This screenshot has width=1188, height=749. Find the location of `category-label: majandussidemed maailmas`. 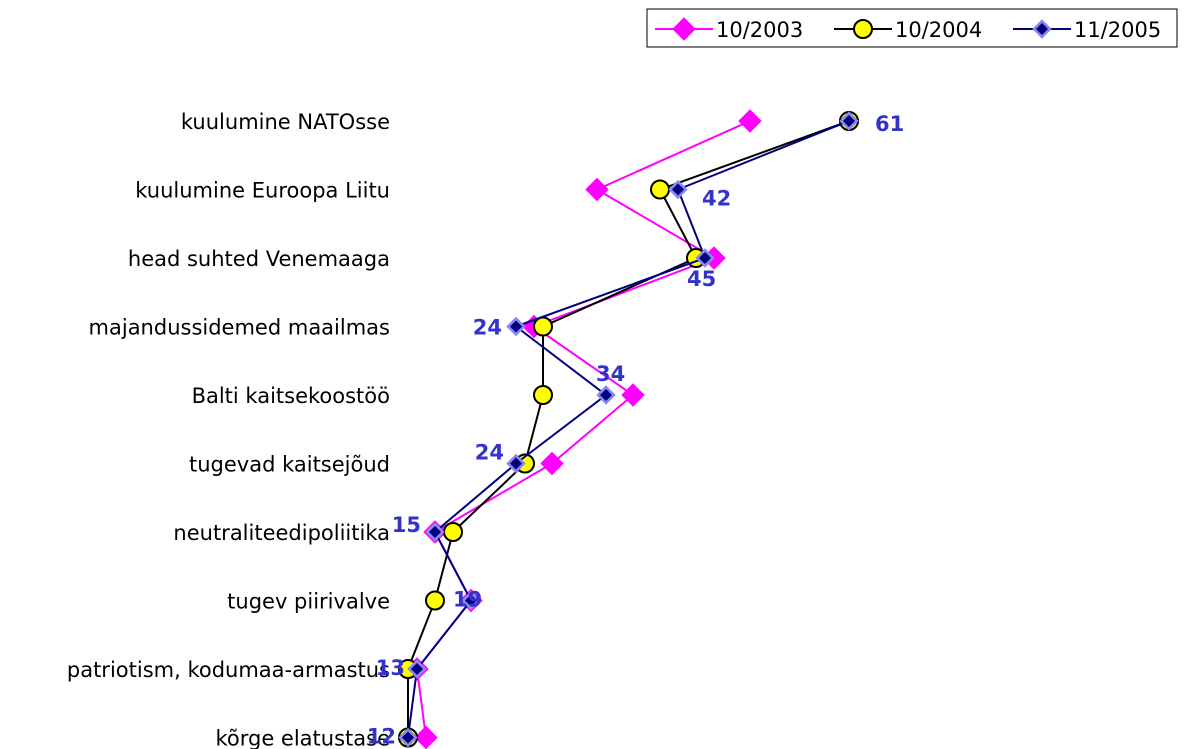

category-label: majandussidemed maailmas is located at coordinates (239, 328).